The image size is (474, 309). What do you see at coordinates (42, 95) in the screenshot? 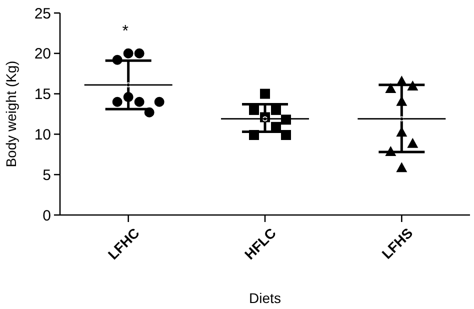
I see `y-tick-label: 15` at bounding box center [42, 95].